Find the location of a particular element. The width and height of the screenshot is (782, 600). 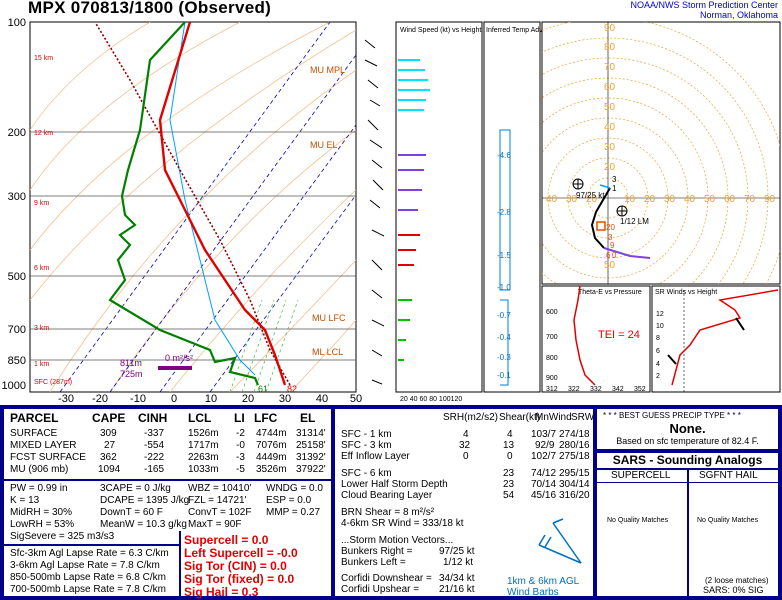

hodo-x: 40 is located at coordinates (690, 199).